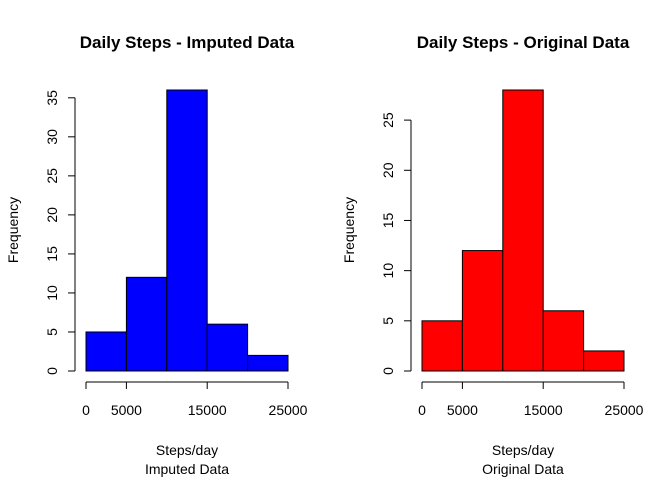 This screenshot has width=672, height=480. Describe the element at coordinates (187, 469) in the screenshot. I see `x-axis-sublabel: Imputed Data` at that location.